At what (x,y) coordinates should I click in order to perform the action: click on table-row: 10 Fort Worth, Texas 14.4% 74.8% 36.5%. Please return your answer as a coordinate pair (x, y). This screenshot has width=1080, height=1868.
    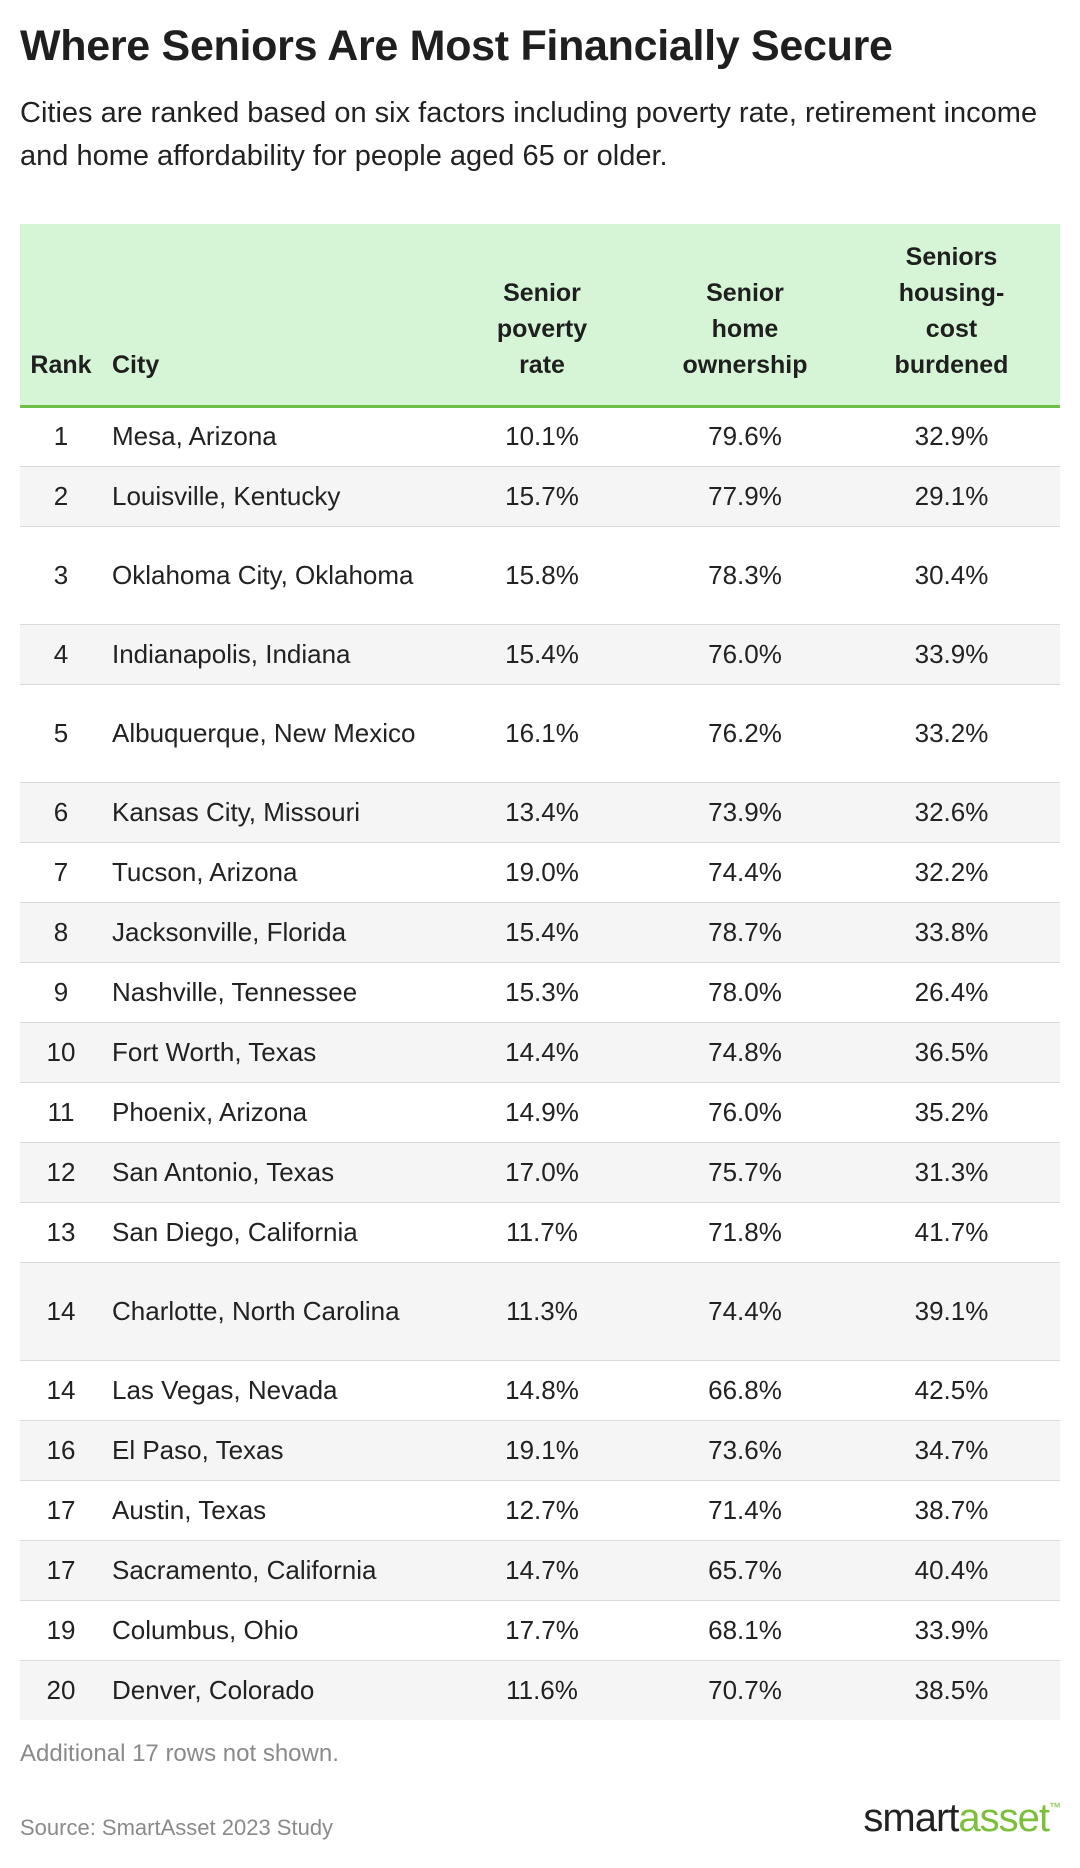
    Looking at the image, I should click on (540, 1052).